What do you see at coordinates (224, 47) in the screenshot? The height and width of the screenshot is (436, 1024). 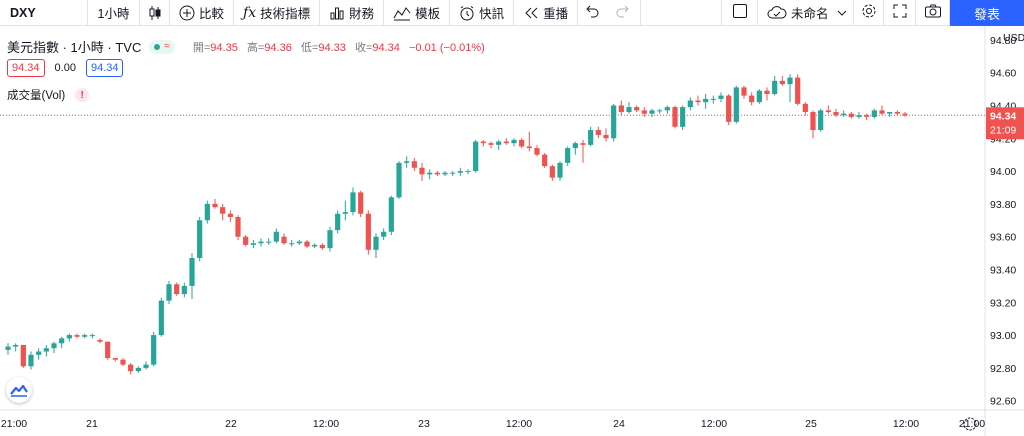 I see `open-value: 94.35` at bounding box center [224, 47].